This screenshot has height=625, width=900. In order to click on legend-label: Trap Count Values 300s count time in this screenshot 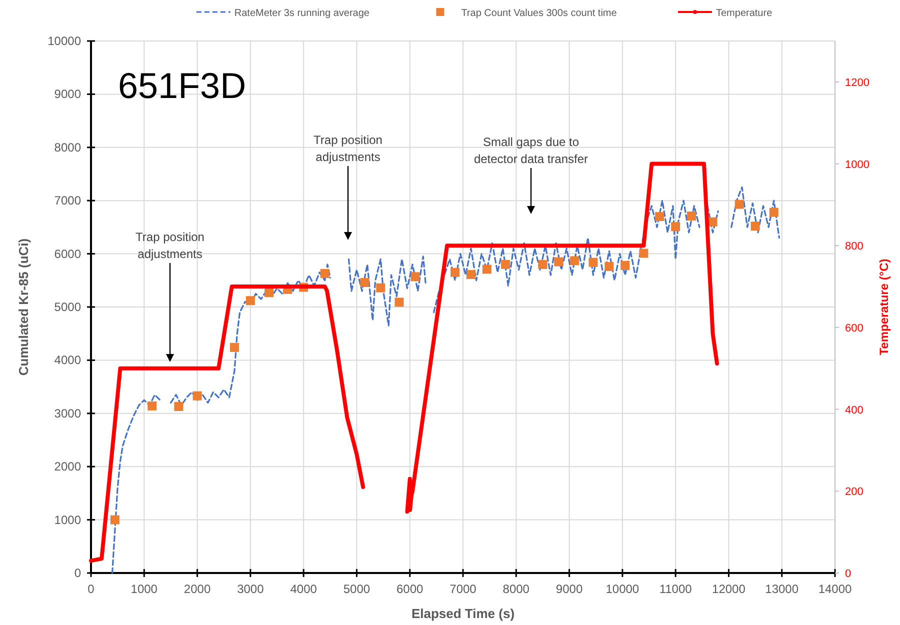, I will do `click(539, 13)`.